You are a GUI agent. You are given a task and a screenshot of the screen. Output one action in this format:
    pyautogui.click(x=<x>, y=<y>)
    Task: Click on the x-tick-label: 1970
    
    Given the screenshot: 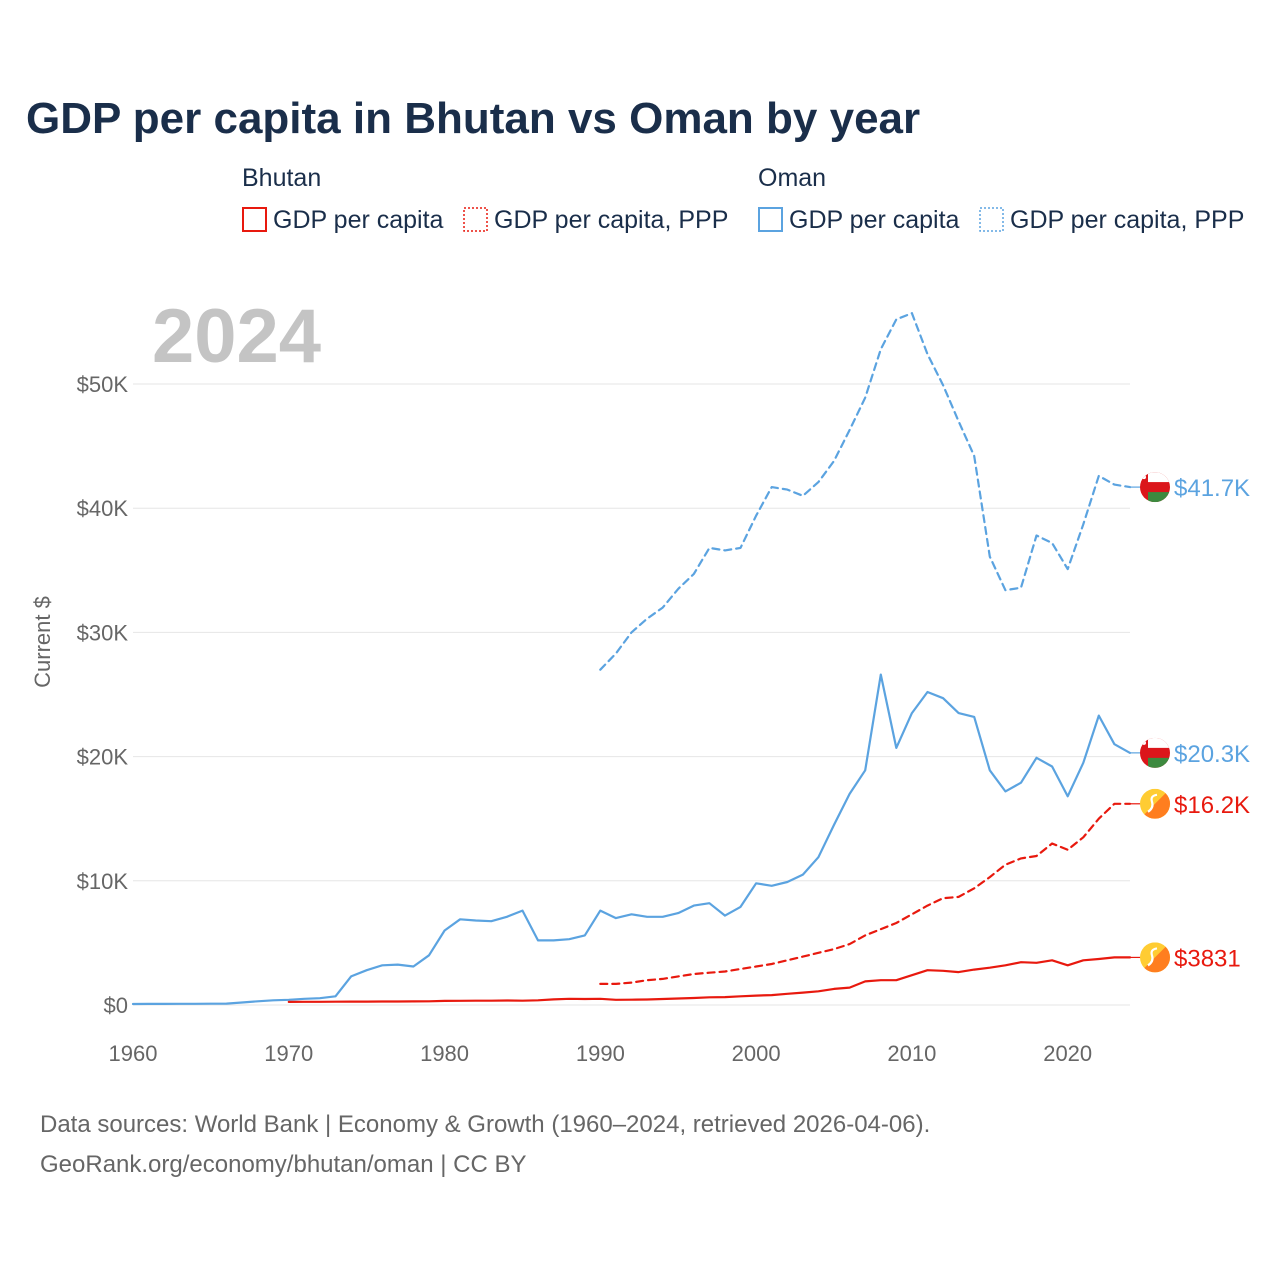 What is the action you would take?
    pyautogui.click(x=288, y=1053)
    